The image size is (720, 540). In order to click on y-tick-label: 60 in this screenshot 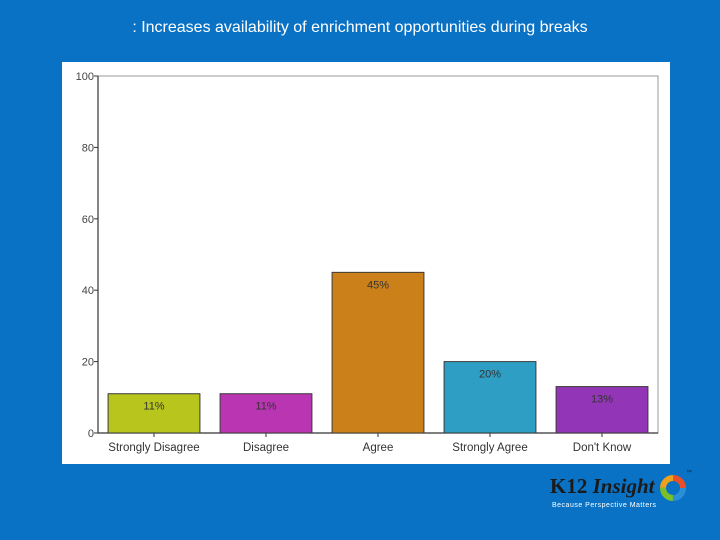, I will do `click(88, 220)`.